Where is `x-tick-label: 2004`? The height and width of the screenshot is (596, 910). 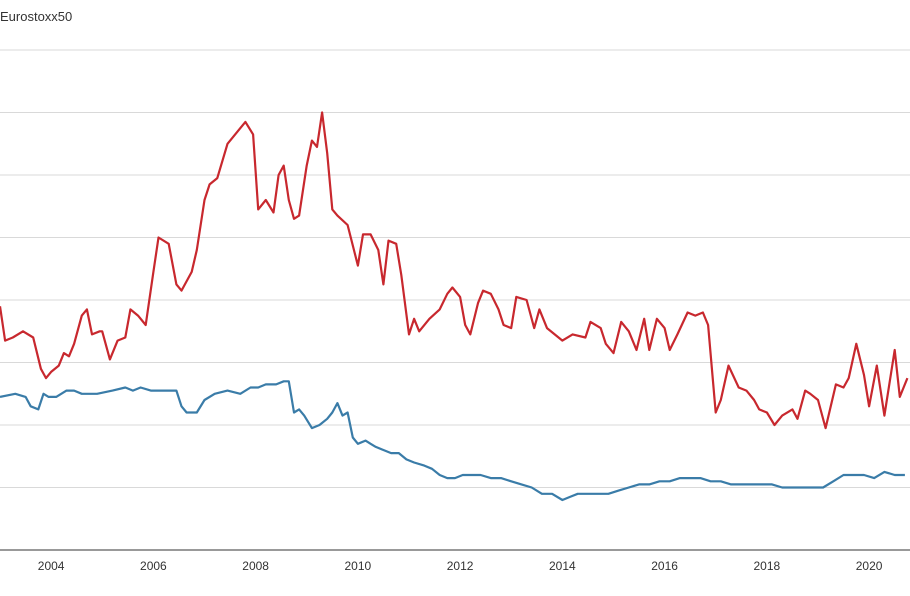 x-tick-label: 2004 is located at coordinates (51, 566).